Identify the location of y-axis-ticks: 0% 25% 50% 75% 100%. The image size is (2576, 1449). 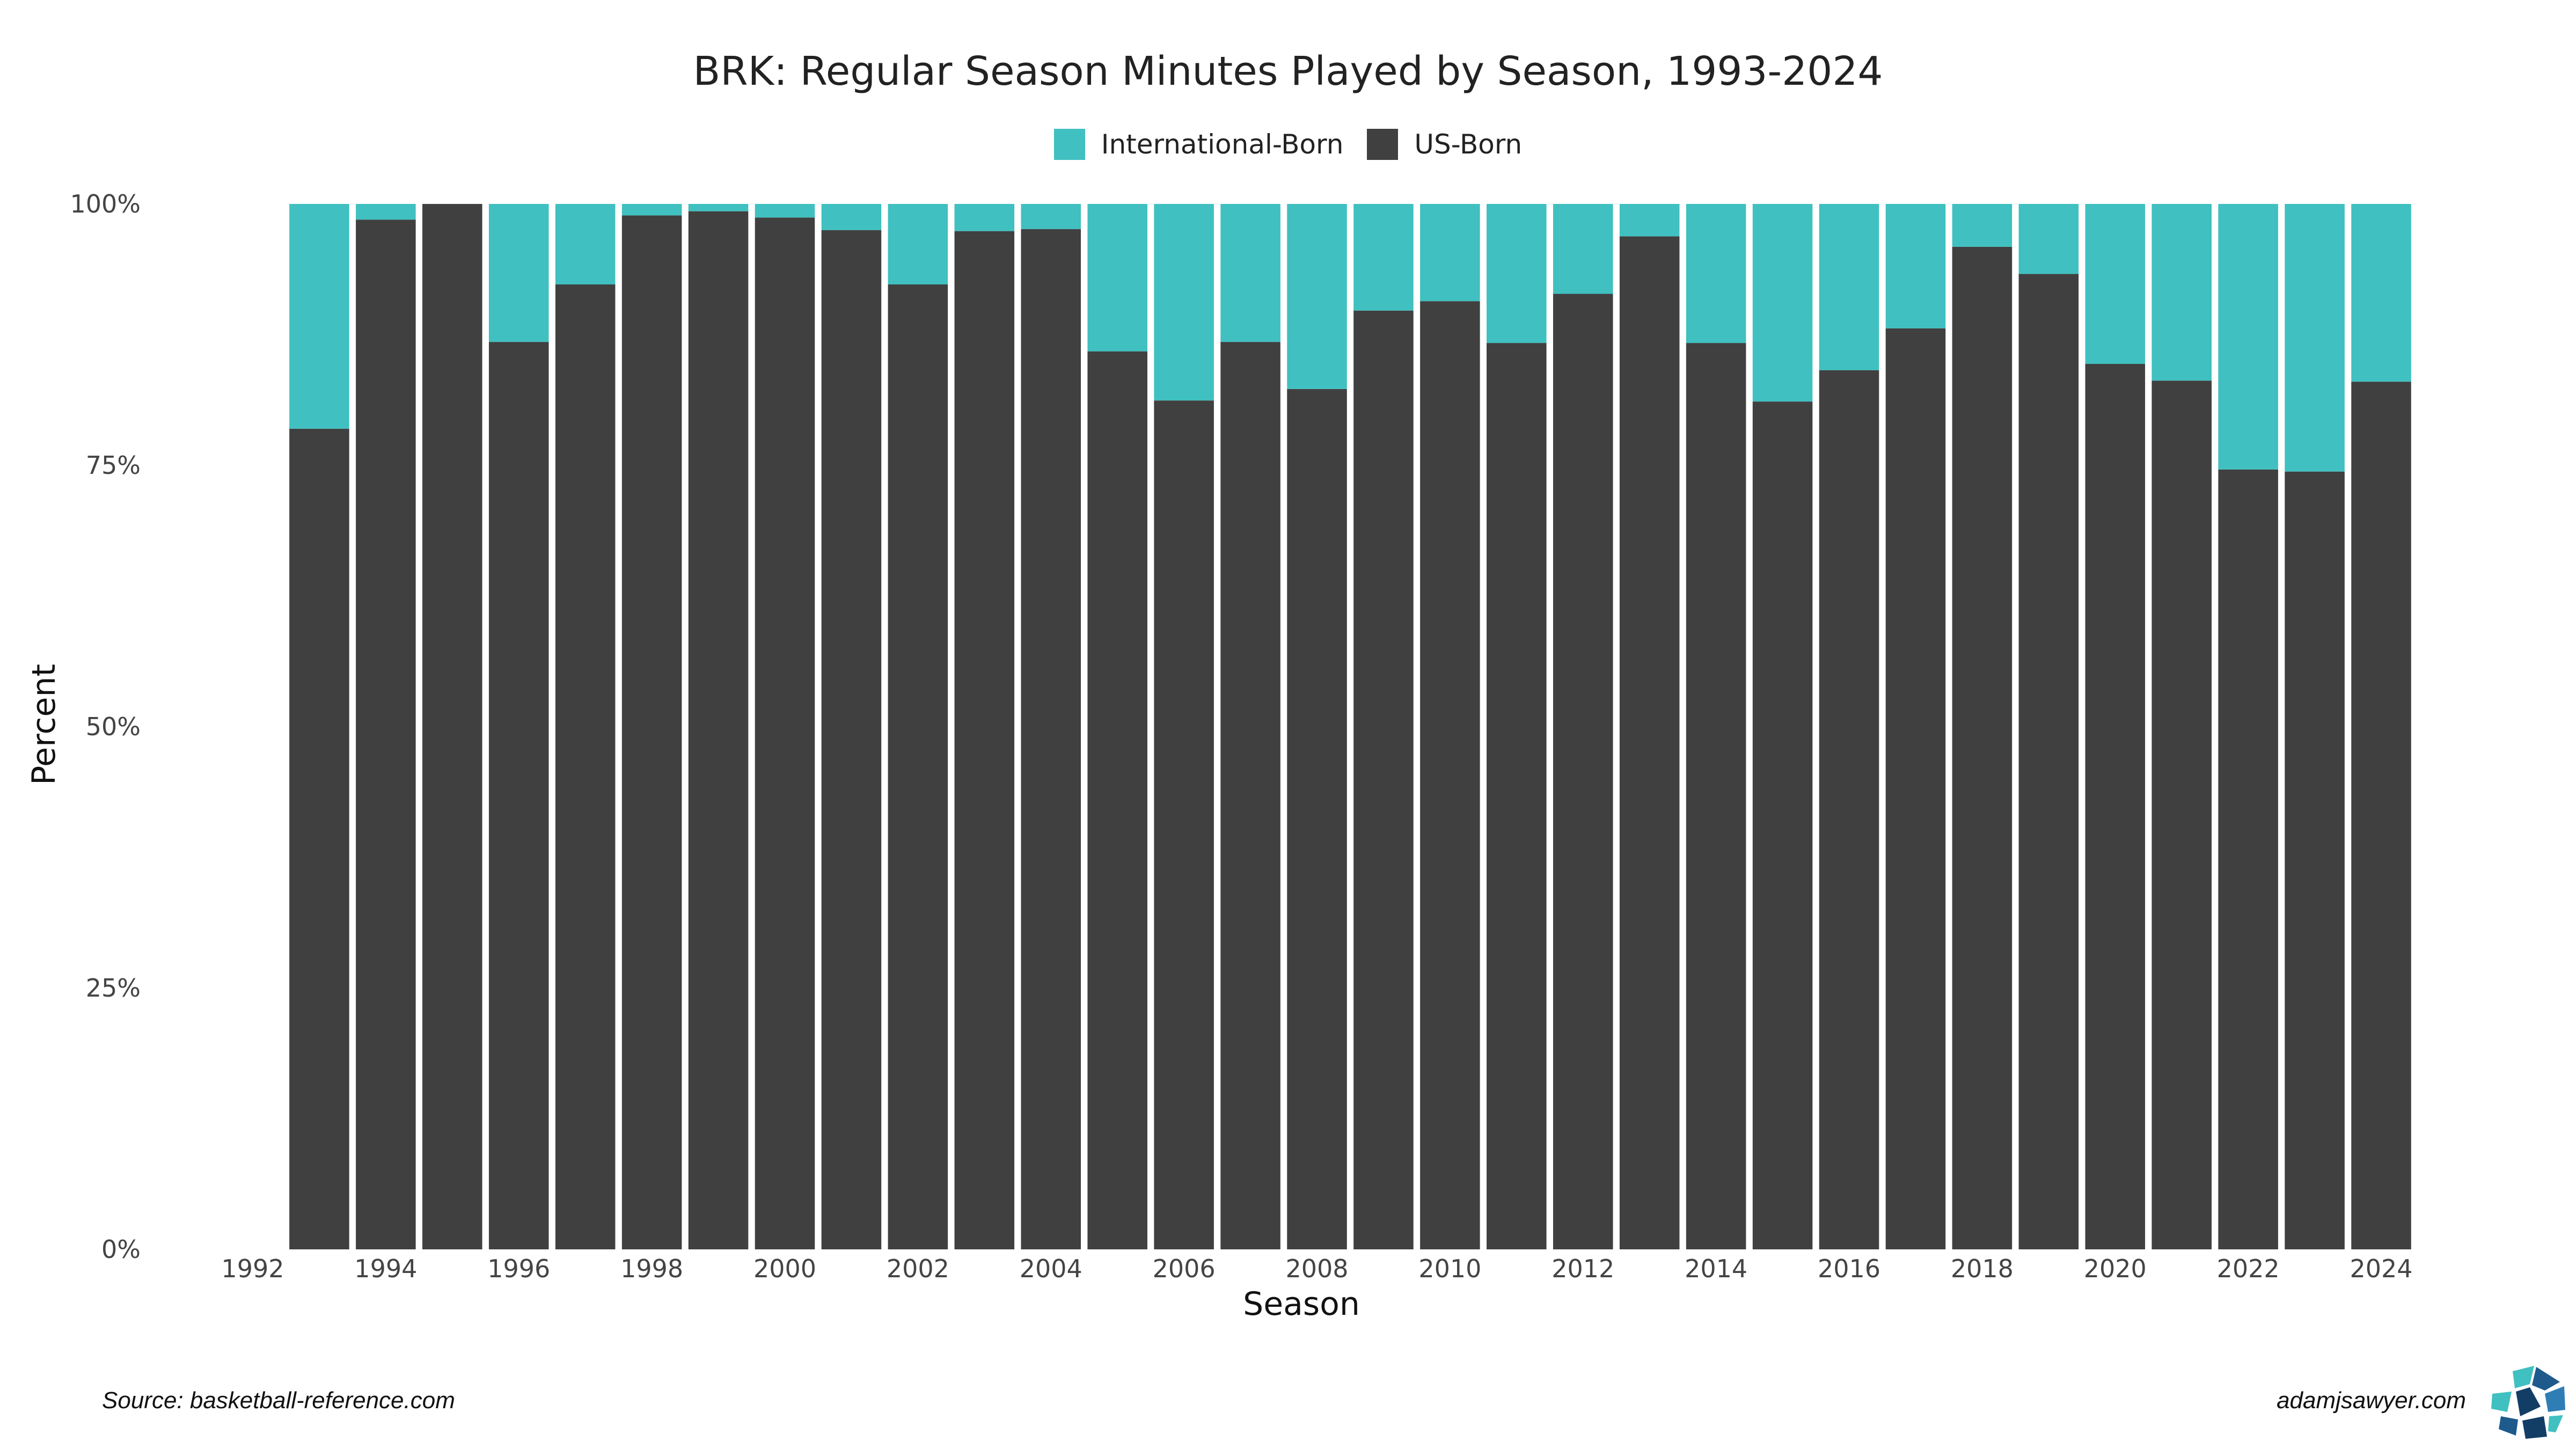
(105, 726).